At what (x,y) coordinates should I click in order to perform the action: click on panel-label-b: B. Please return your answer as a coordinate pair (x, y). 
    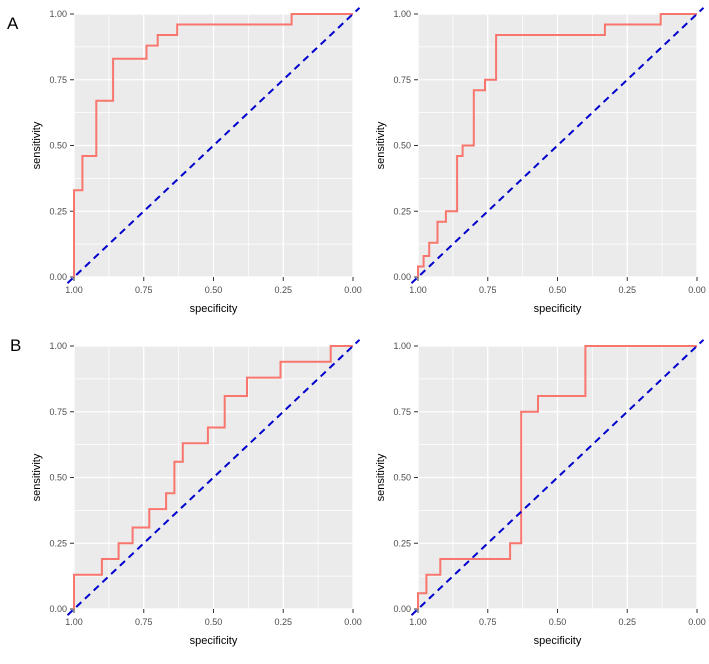
    Looking at the image, I should click on (16, 345).